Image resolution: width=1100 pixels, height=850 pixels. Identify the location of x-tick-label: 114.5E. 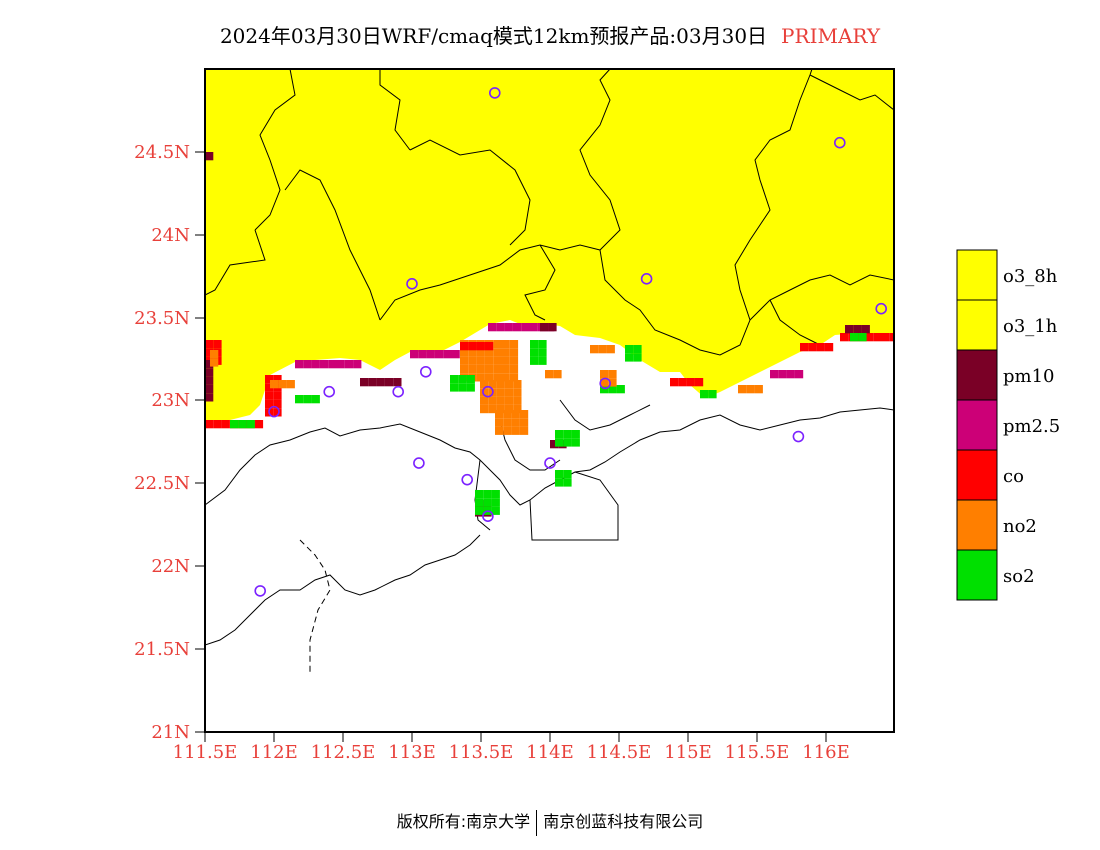
(619, 752).